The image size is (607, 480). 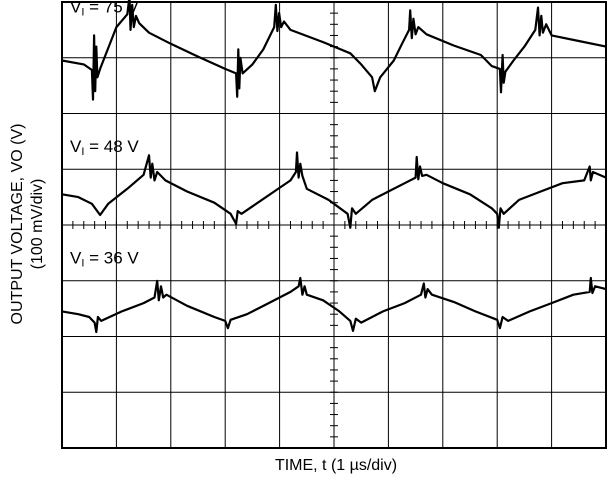 I want to click on x-axis-title: TIME, t (1 µs/div), so click(x=336, y=465).